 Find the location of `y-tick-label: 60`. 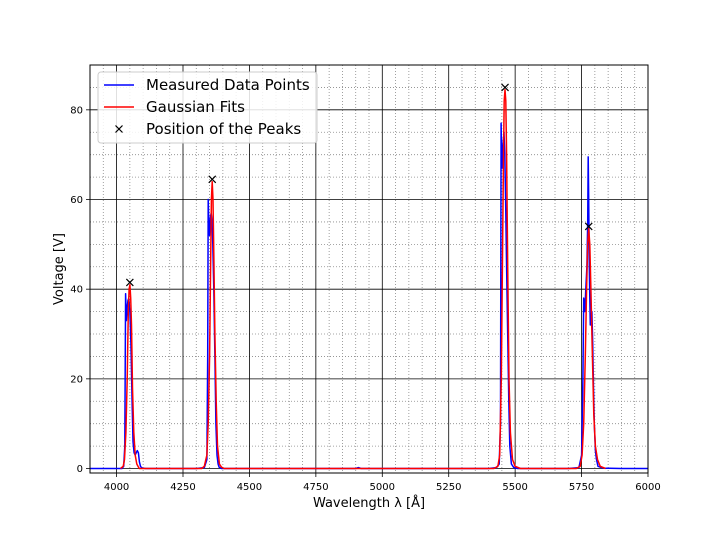

y-tick-label: 60 is located at coordinates (76, 200).